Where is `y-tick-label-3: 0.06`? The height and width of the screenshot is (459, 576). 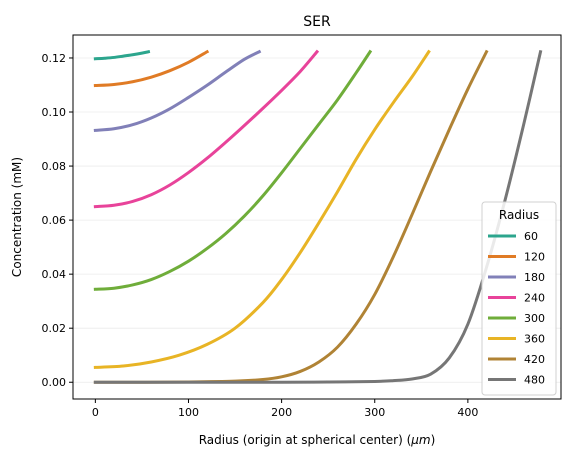
y-tick-label-3: 0.06 is located at coordinates (54, 220).